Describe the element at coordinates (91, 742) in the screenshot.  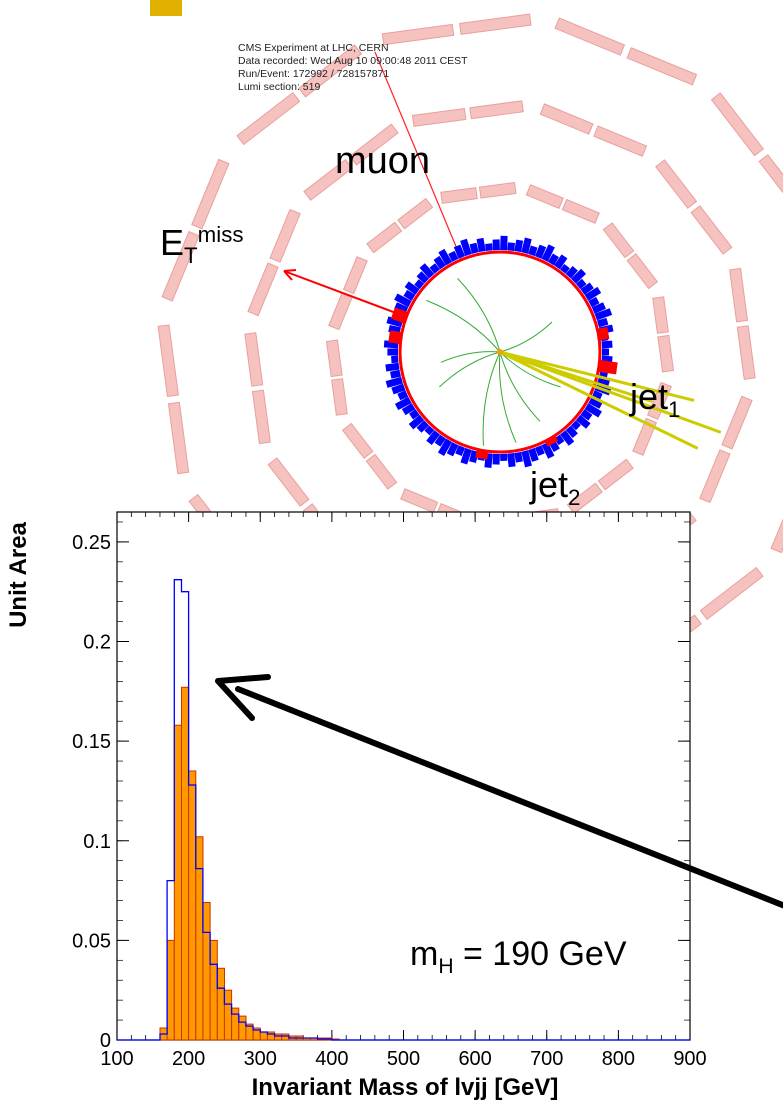
I see `y-tick-label: 0.15` at that location.